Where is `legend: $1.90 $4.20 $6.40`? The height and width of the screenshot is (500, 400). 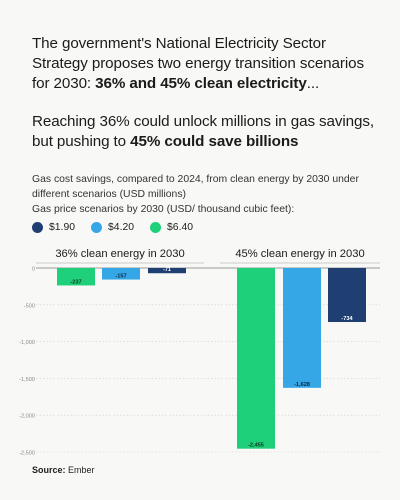
legend: $1.90 $4.20 $6.40 is located at coordinates (112, 227).